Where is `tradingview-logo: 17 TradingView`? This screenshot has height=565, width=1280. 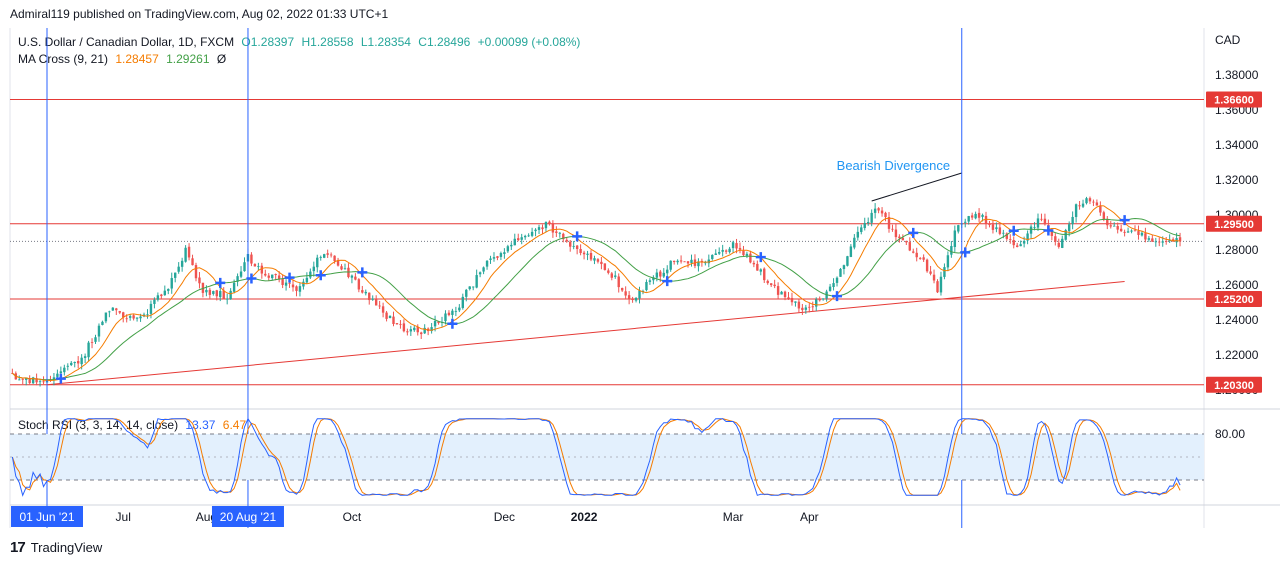 tradingview-logo: 17 TradingView is located at coordinates (56, 547).